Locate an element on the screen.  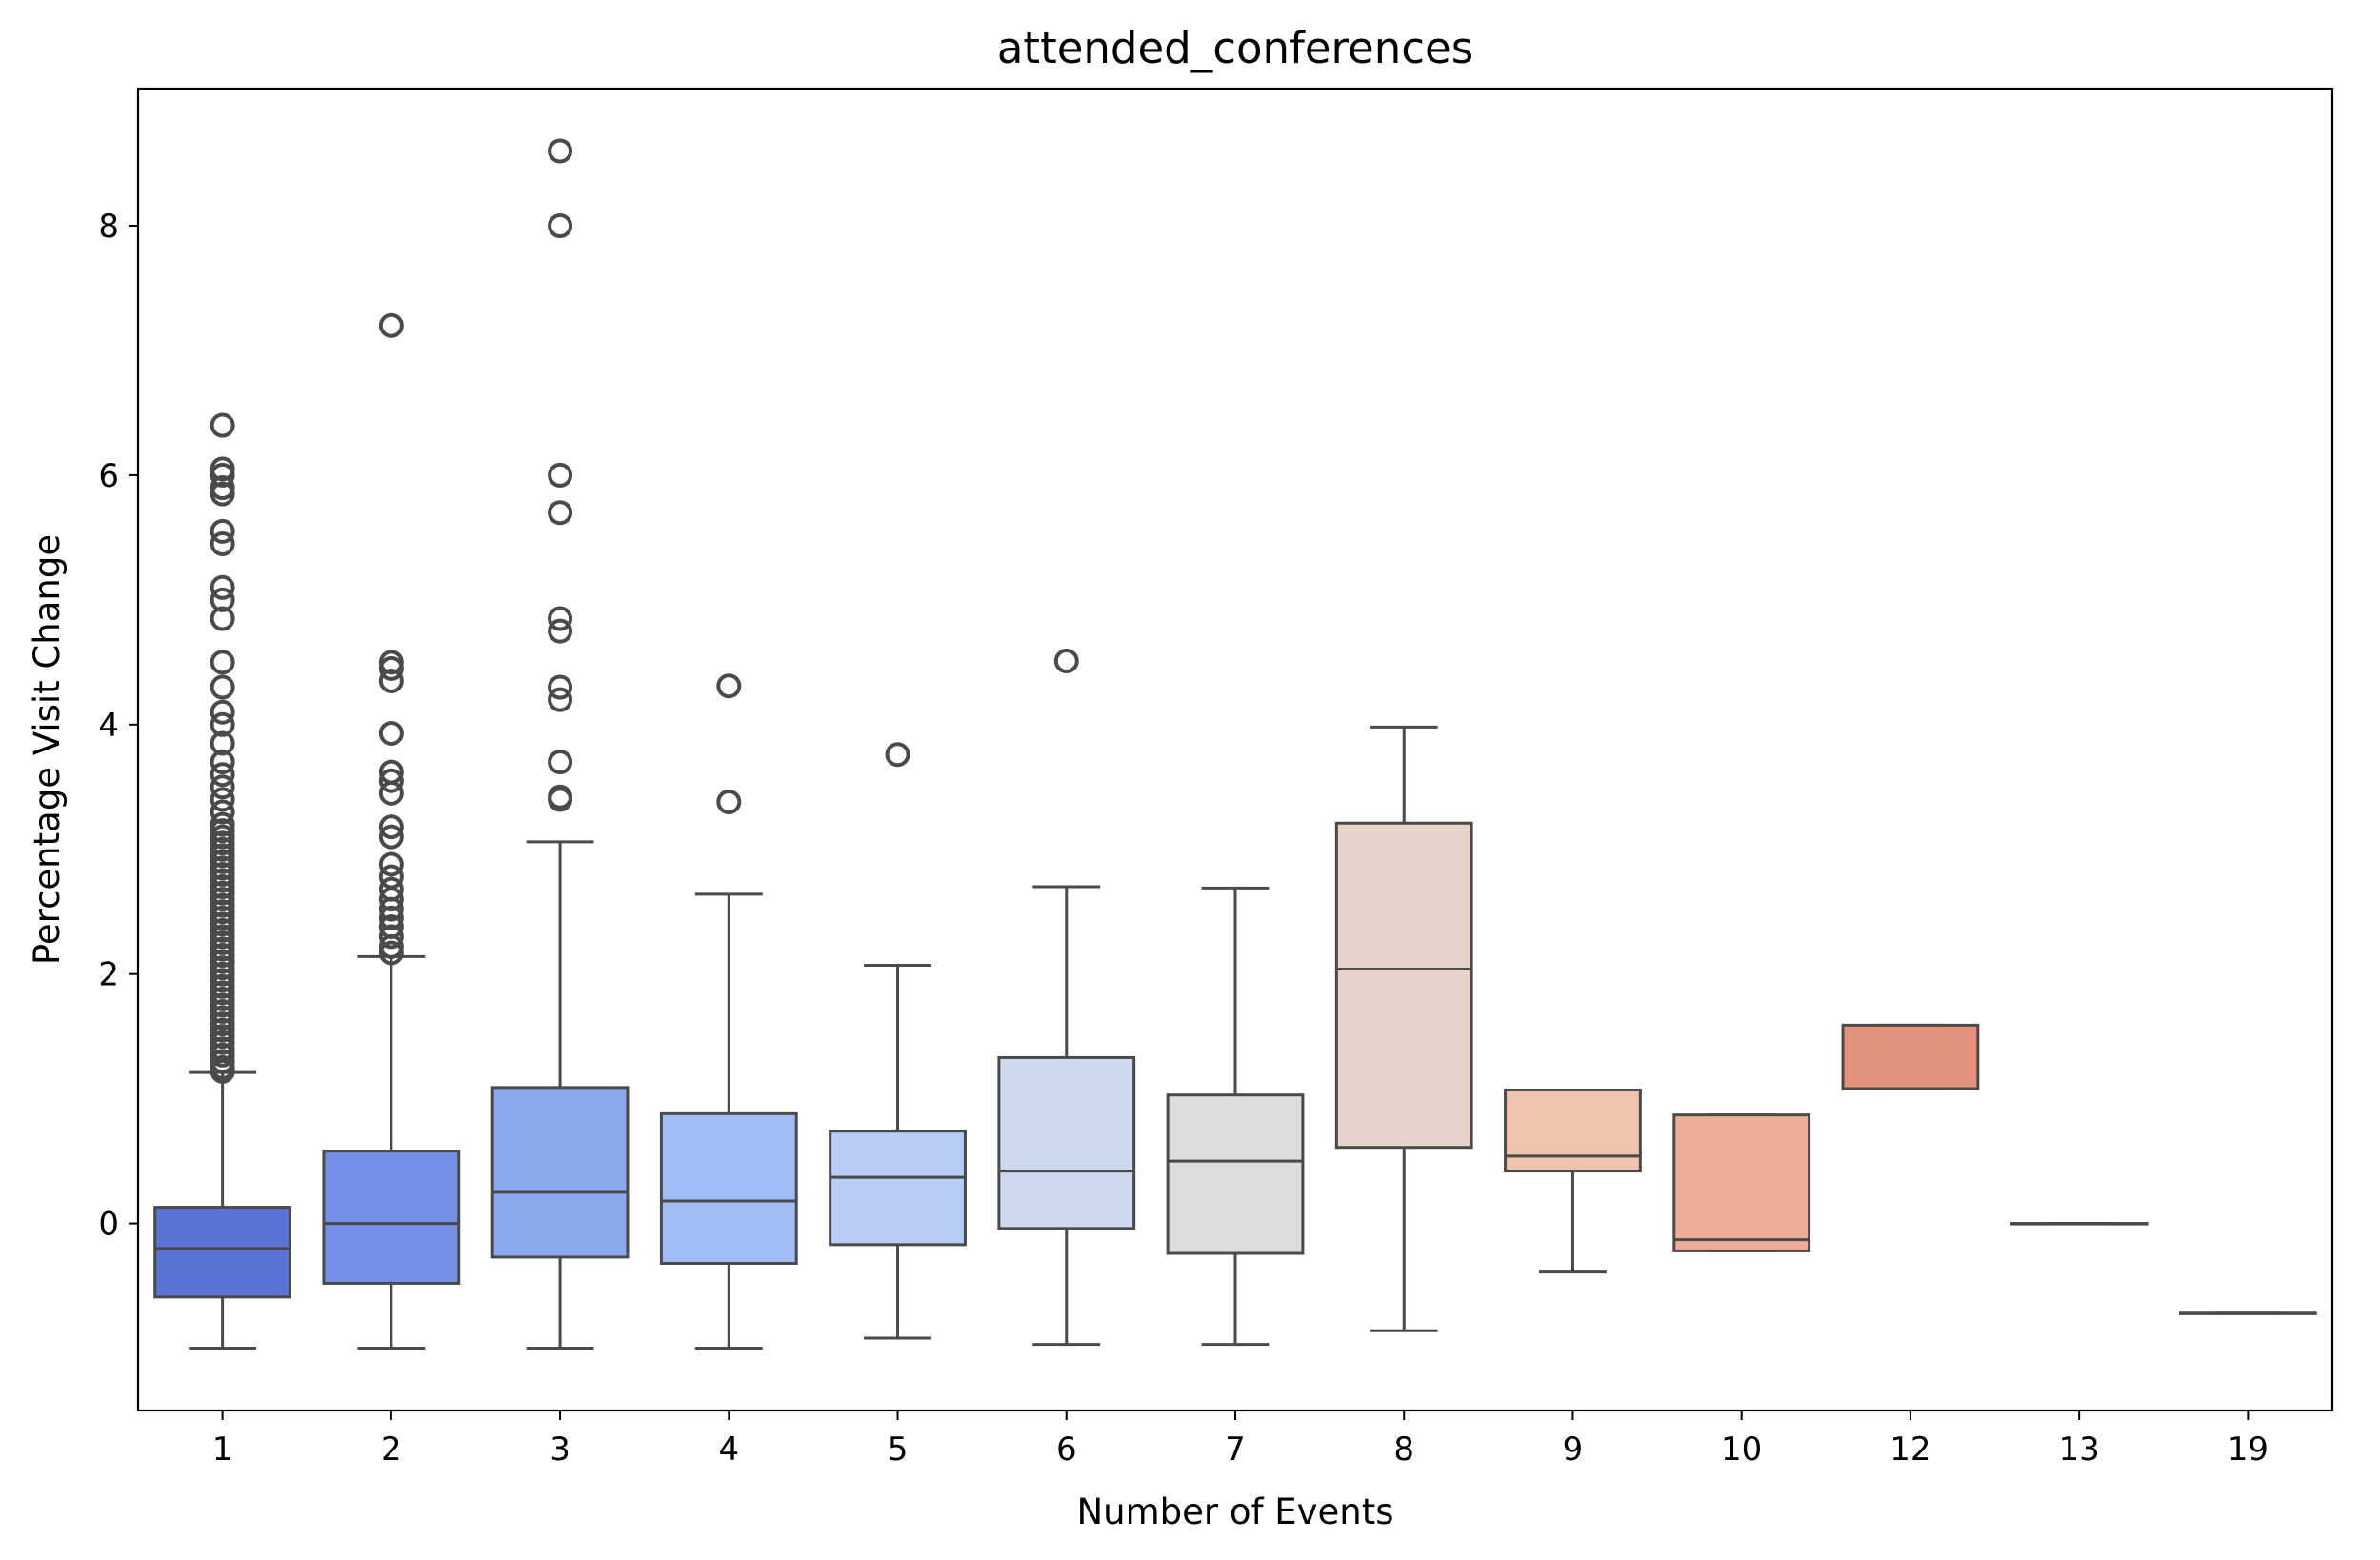
x-tick-label: 13 is located at coordinates (2079, 1449).